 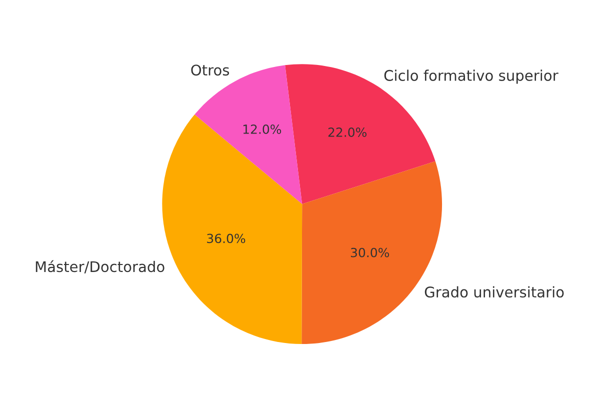 What do you see at coordinates (100, 267) in the screenshot?
I see `slice-label: Máster/Doctorado` at bounding box center [100, 267].